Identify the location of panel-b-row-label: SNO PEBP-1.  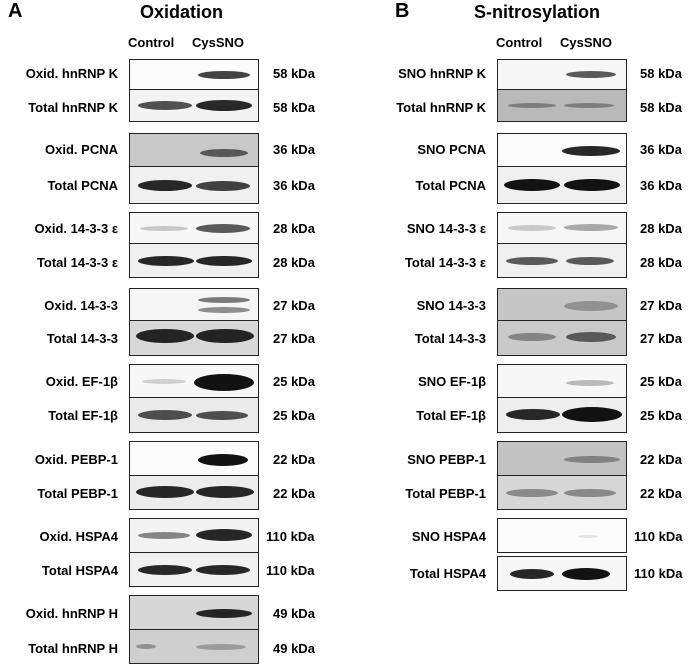
(446, 459).